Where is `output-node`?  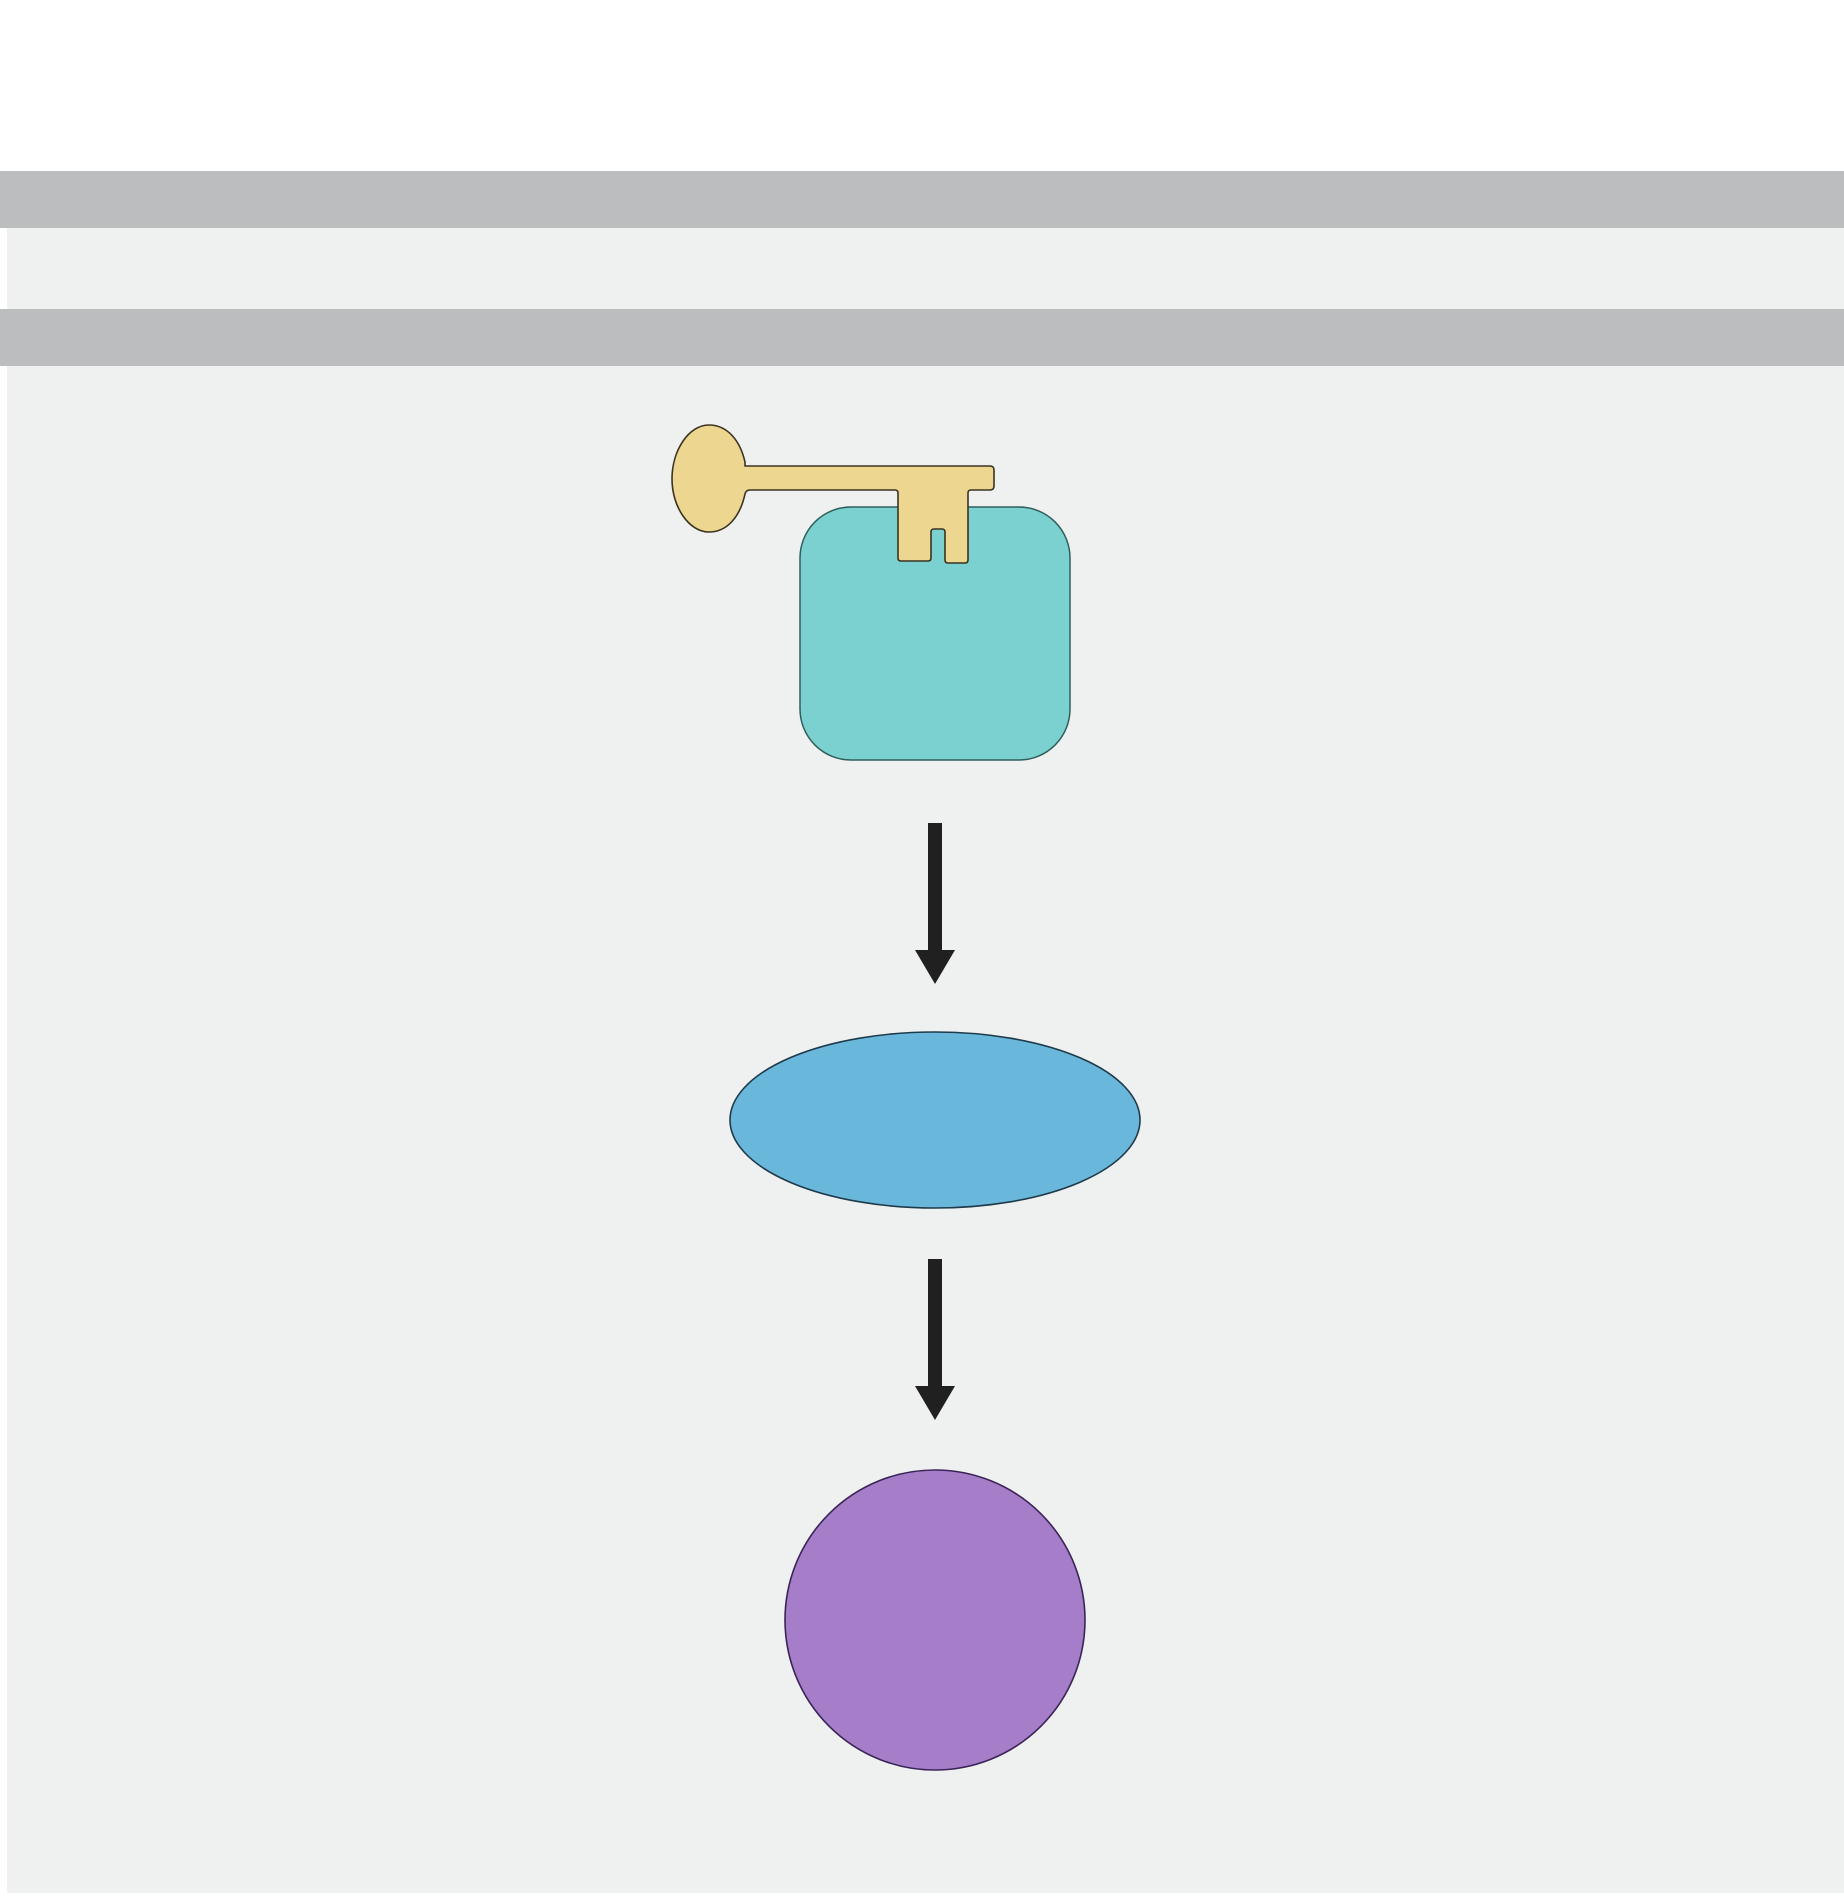
output-node is located at coordinates (935, 1620).